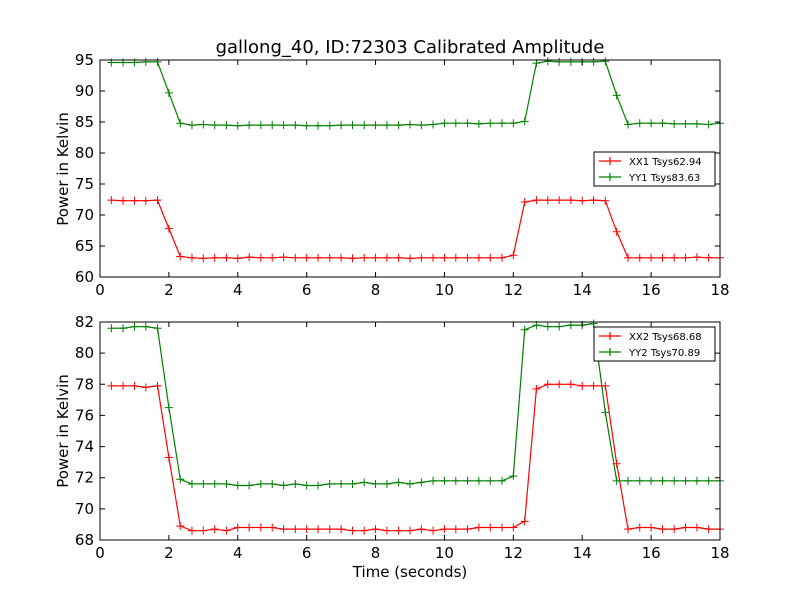 The width and height of the screenshot is (800, 600). I want to click on legend-label-1-0: XX2 Tsys68.68, so click(665, 337).